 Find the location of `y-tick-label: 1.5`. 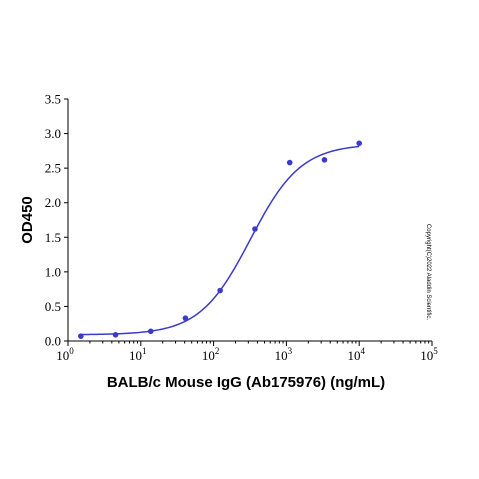

y-tick-label: 1.5 is located at coordinates (53, 237).